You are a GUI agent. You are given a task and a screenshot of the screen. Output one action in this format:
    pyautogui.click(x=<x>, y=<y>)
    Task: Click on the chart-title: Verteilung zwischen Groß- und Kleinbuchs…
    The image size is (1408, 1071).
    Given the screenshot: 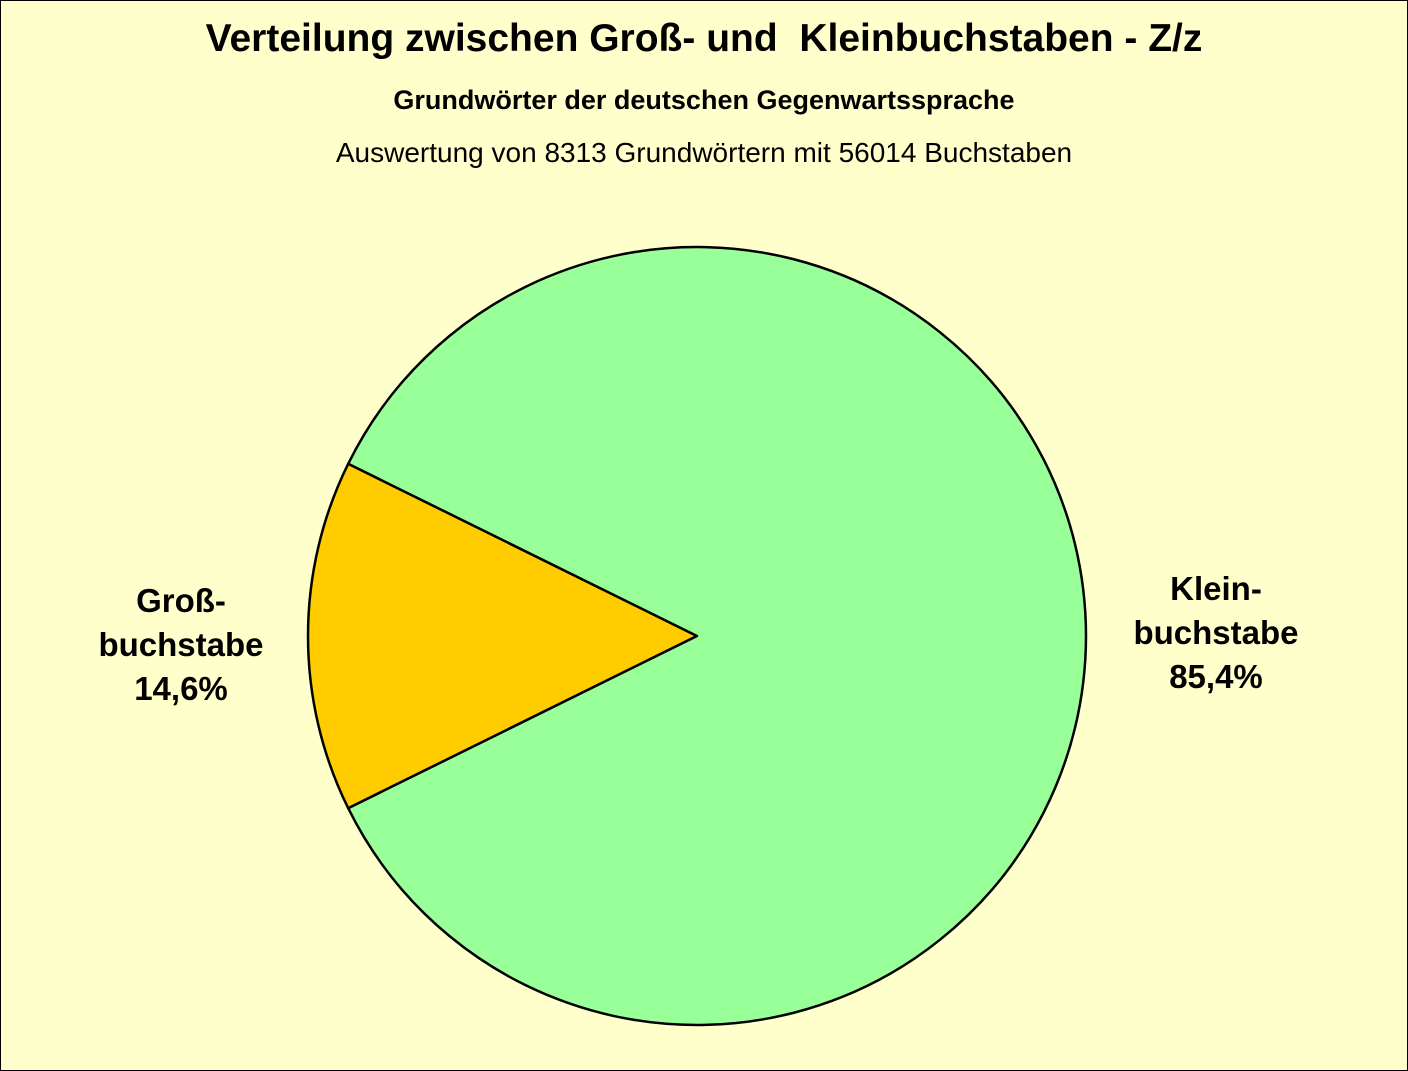 What is the action you would take?
    pyautogui.click(x=704, y=38)
    